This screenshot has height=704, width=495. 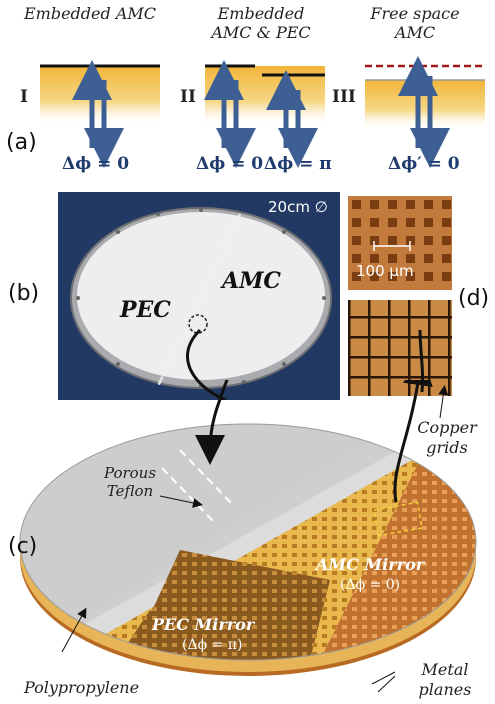 I want to click on panel-a-diagram, so click(x=262, y=112).